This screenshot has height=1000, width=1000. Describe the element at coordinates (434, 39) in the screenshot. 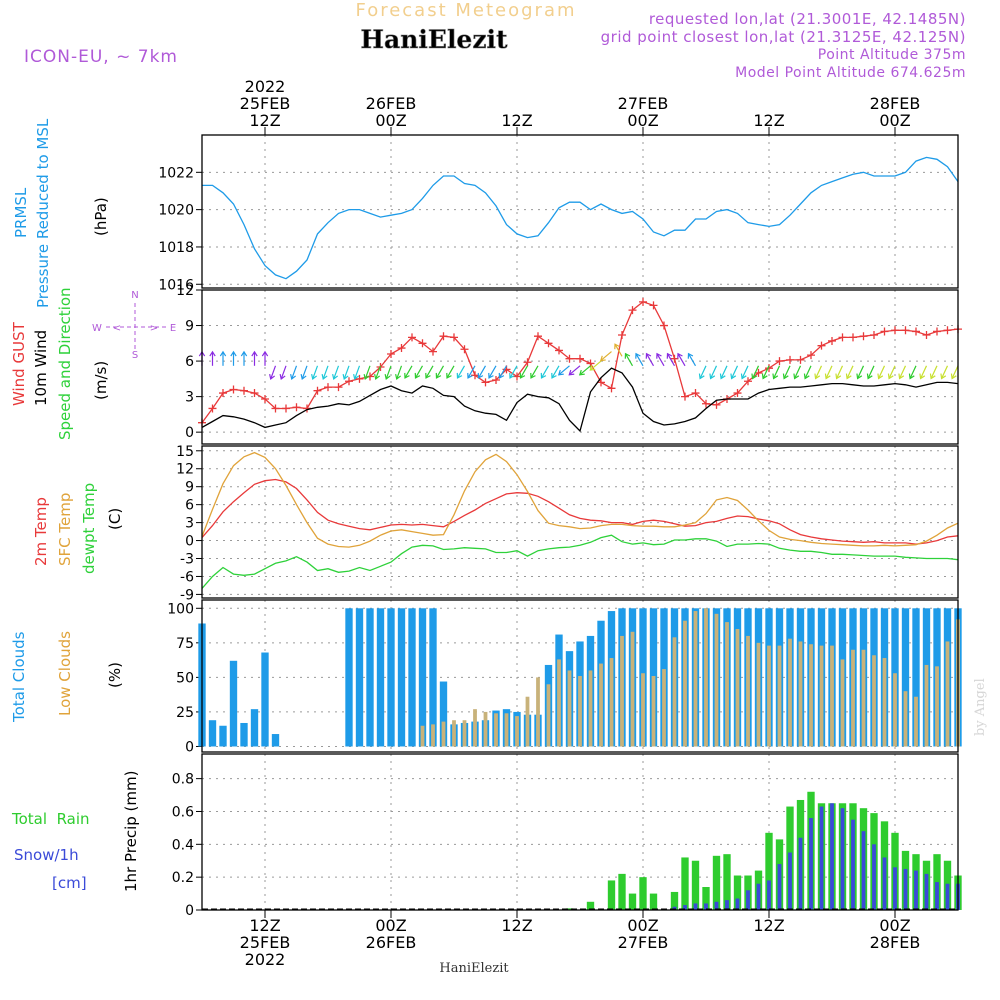

I see `station-name: HaniElezit` at that location.